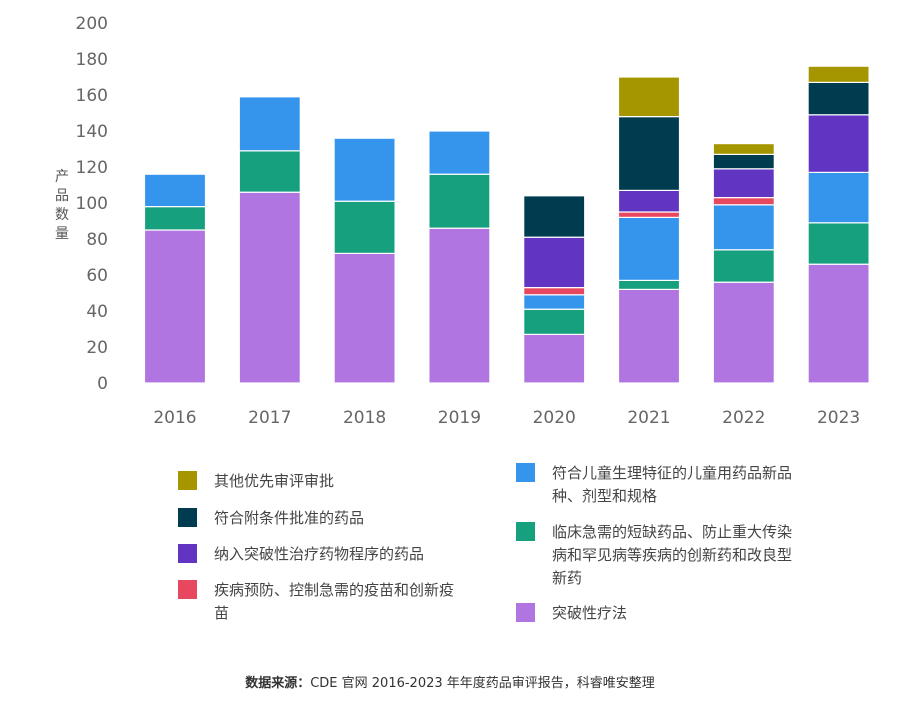  I want to click on legend-item-breakthrough-therapy: 突破性疗法, so click(661, 613).